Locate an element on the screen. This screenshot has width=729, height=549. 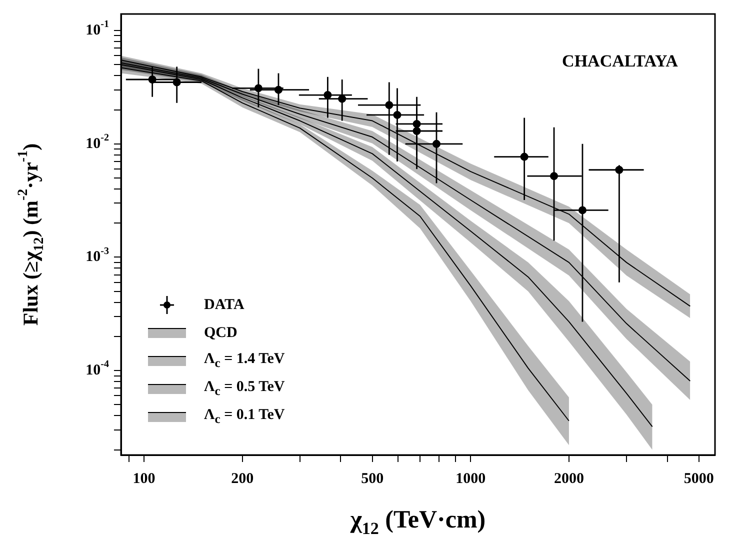
annotation: CHACALTAYA is located at coordinates (620, 60).